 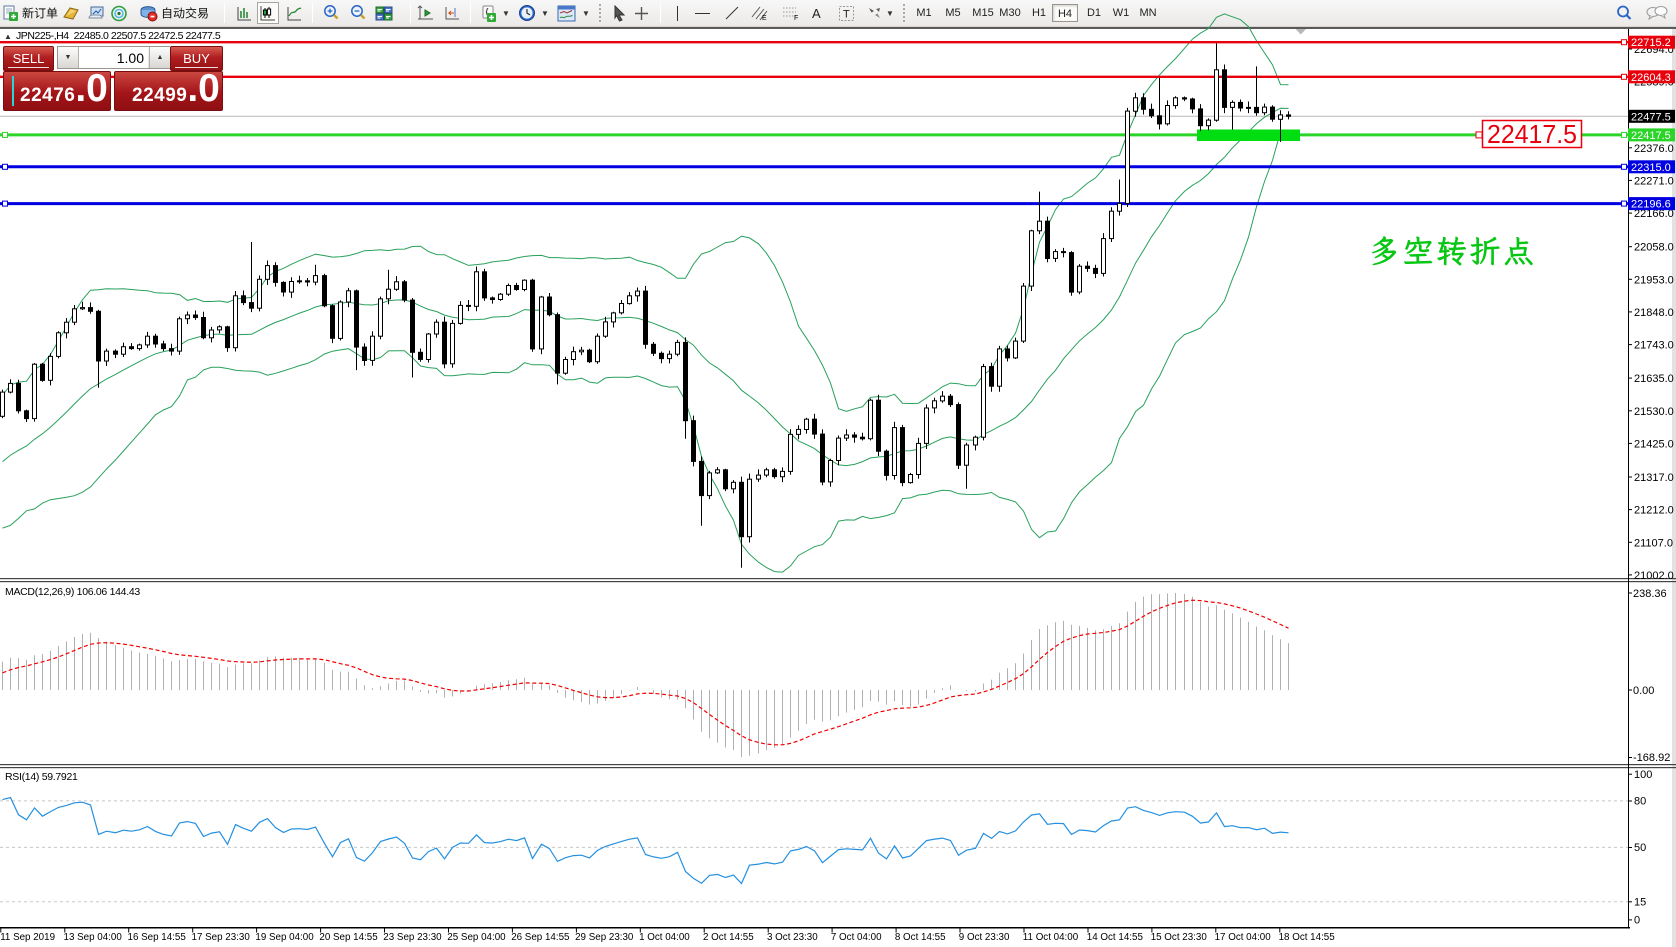 I want to click on svg-text: 22376.0, so click(x=1654, y=149).